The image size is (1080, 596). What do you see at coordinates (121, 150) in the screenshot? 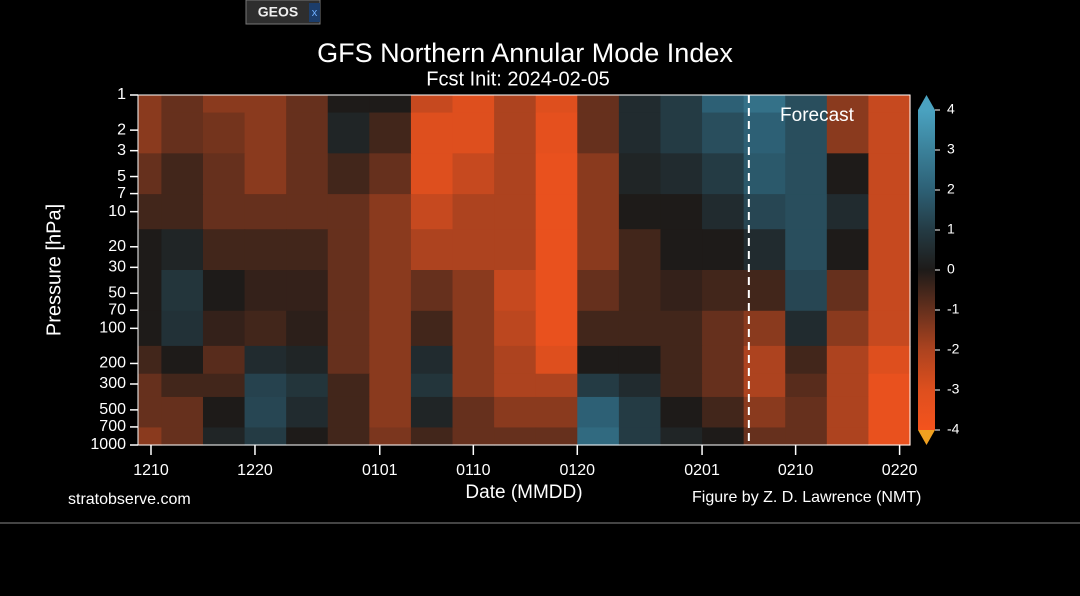
I see `y-tick-label: 3` at bounding box center [121, 150].